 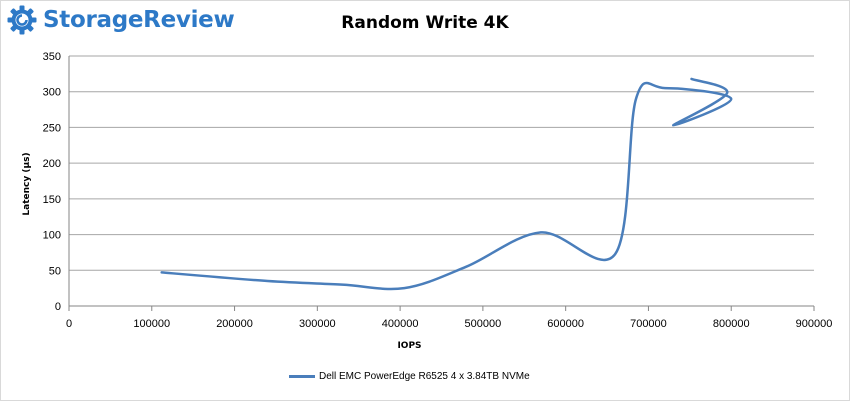 I want to click on chart-title: Random Write 4K, so click(x=425, y=23).